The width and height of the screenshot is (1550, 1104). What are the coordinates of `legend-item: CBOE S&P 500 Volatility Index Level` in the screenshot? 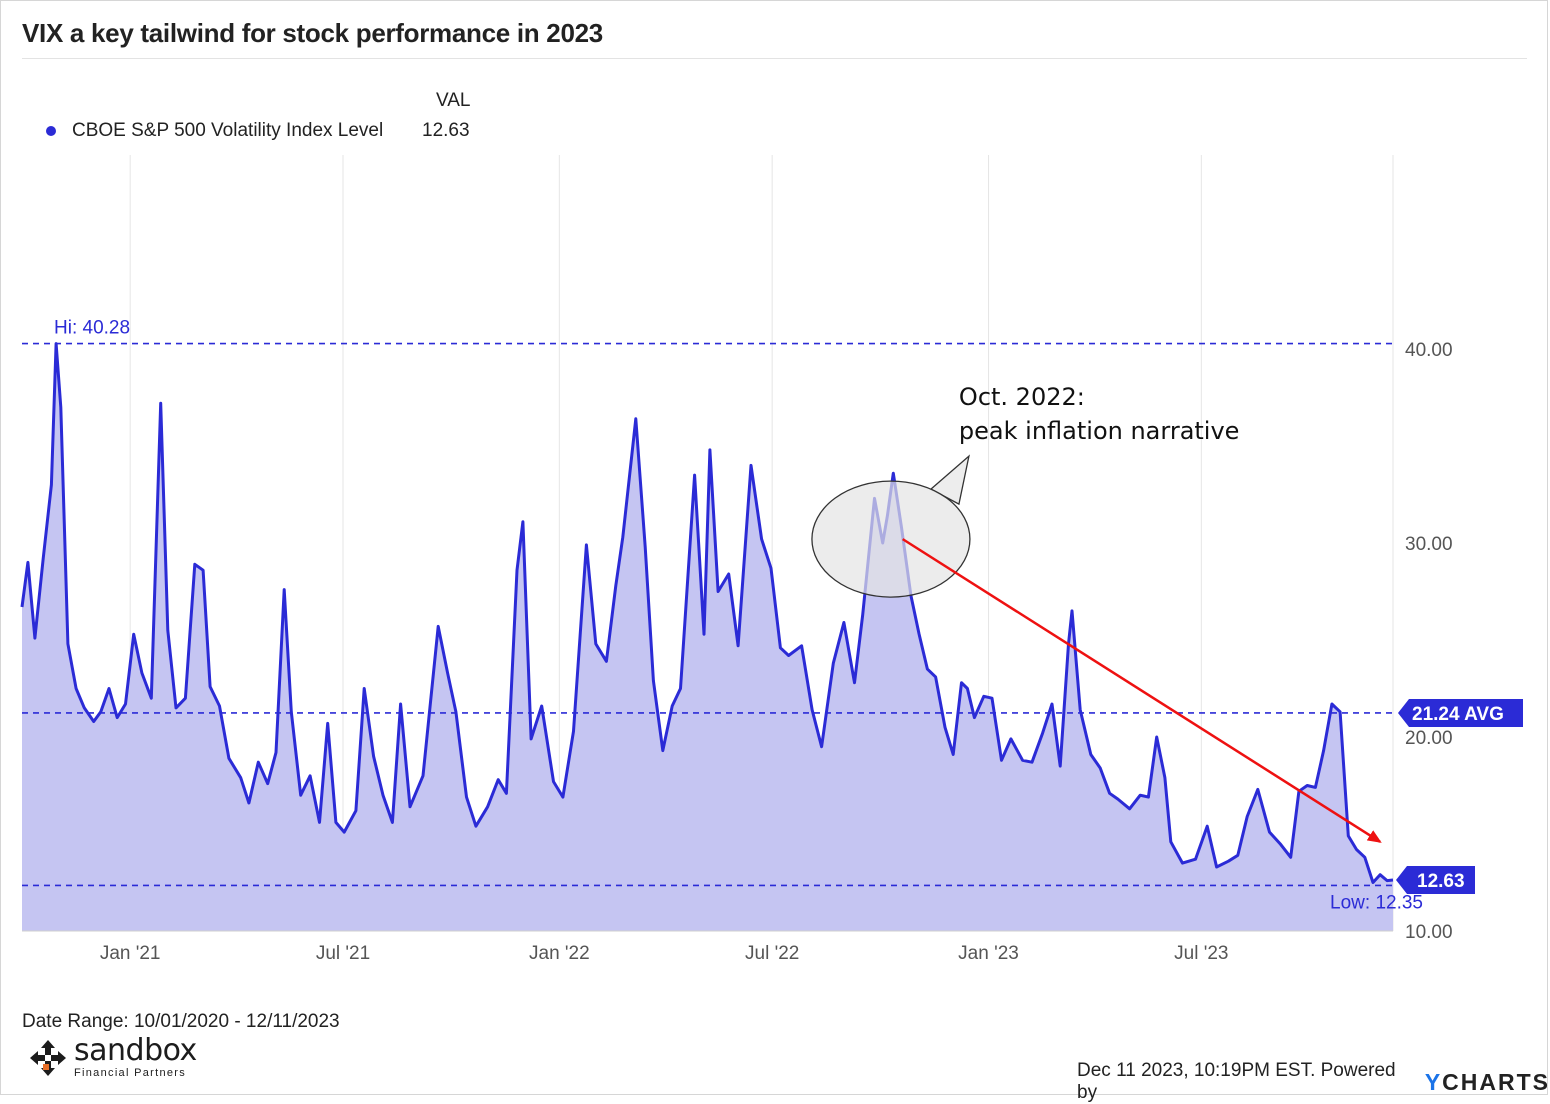 It's located at (214, 131).